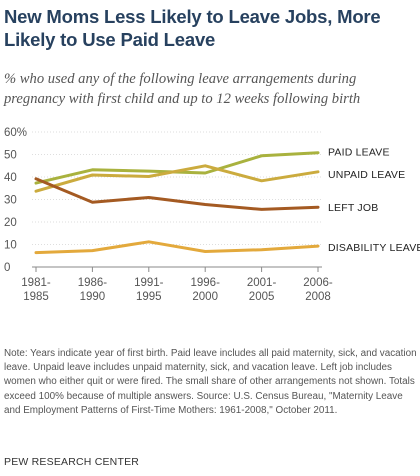  Describe the element at coordinates (10, 156) in the screenshot. I see `y-tick-label: 50` at that location.